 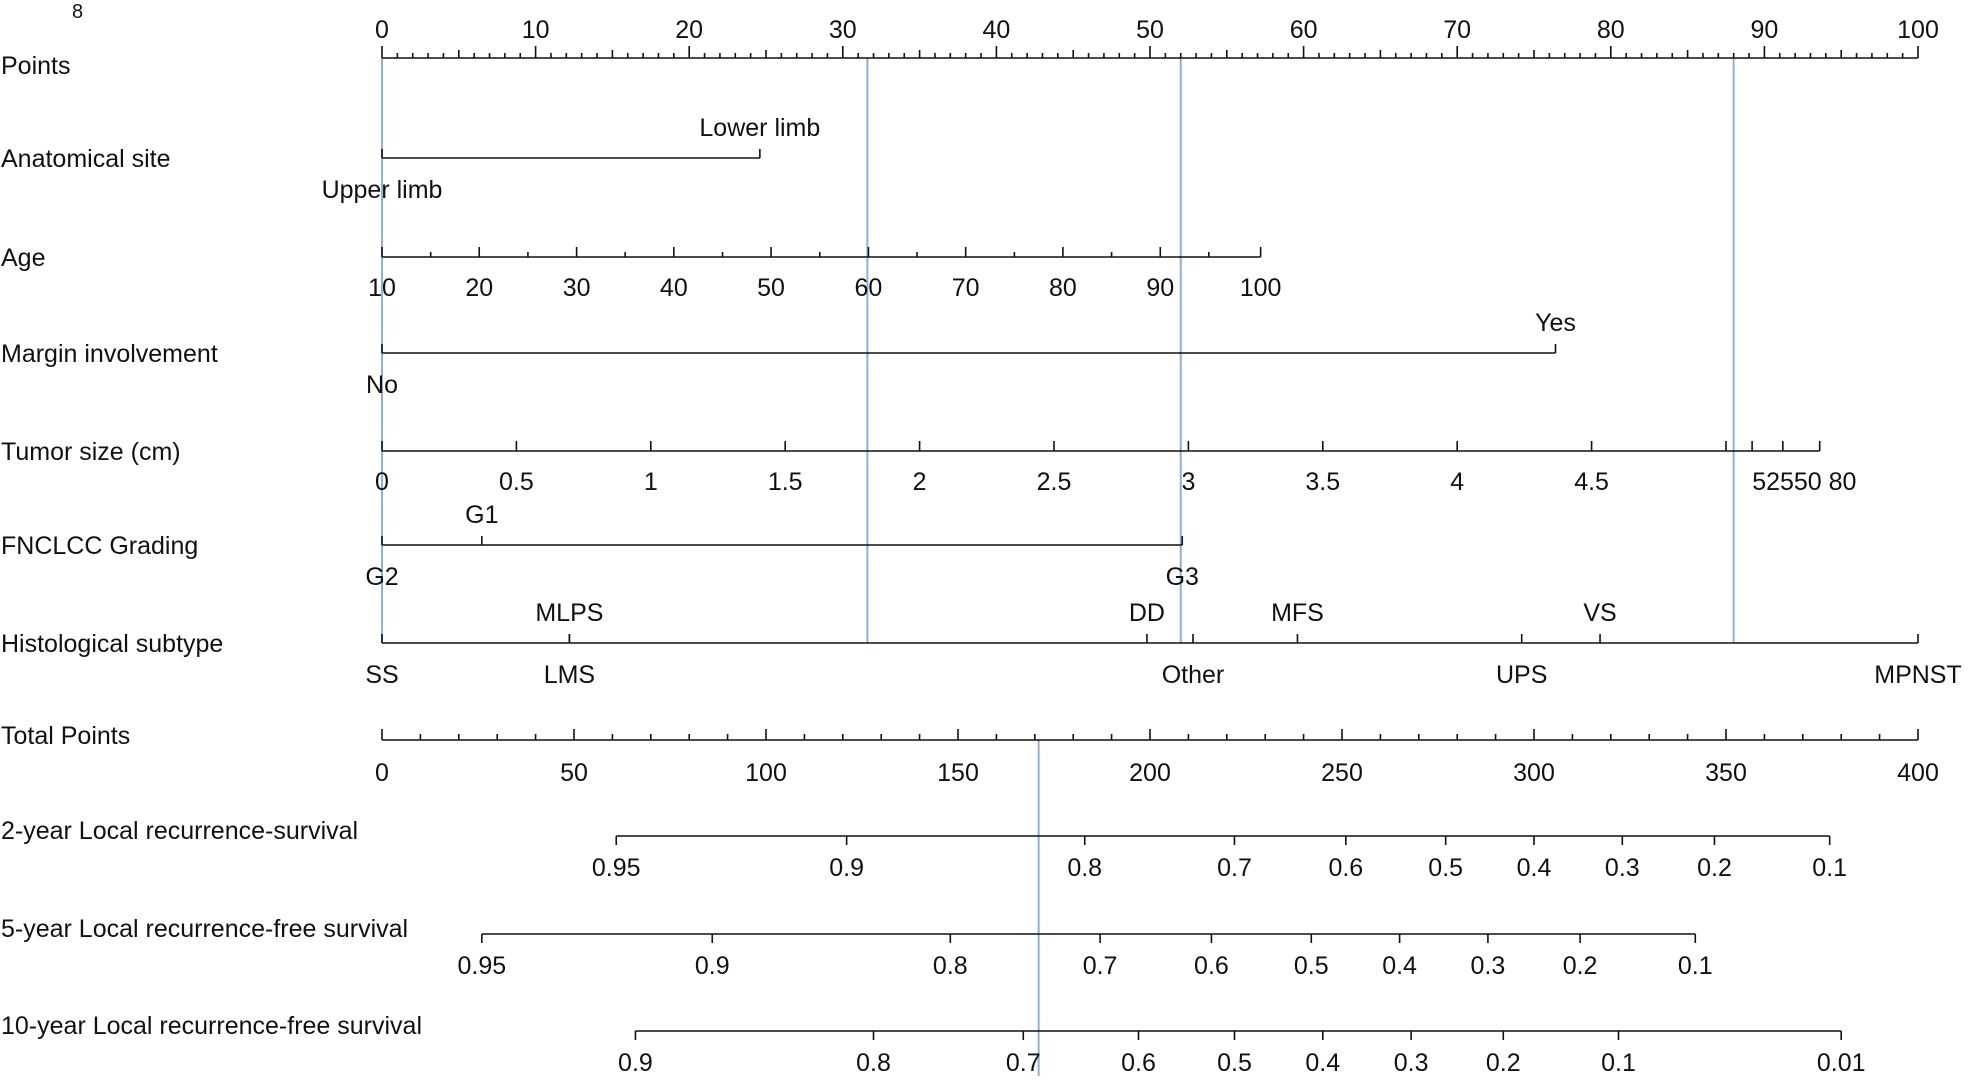 I want to click on age-tick-label: 20, so click(x=479, y=288).